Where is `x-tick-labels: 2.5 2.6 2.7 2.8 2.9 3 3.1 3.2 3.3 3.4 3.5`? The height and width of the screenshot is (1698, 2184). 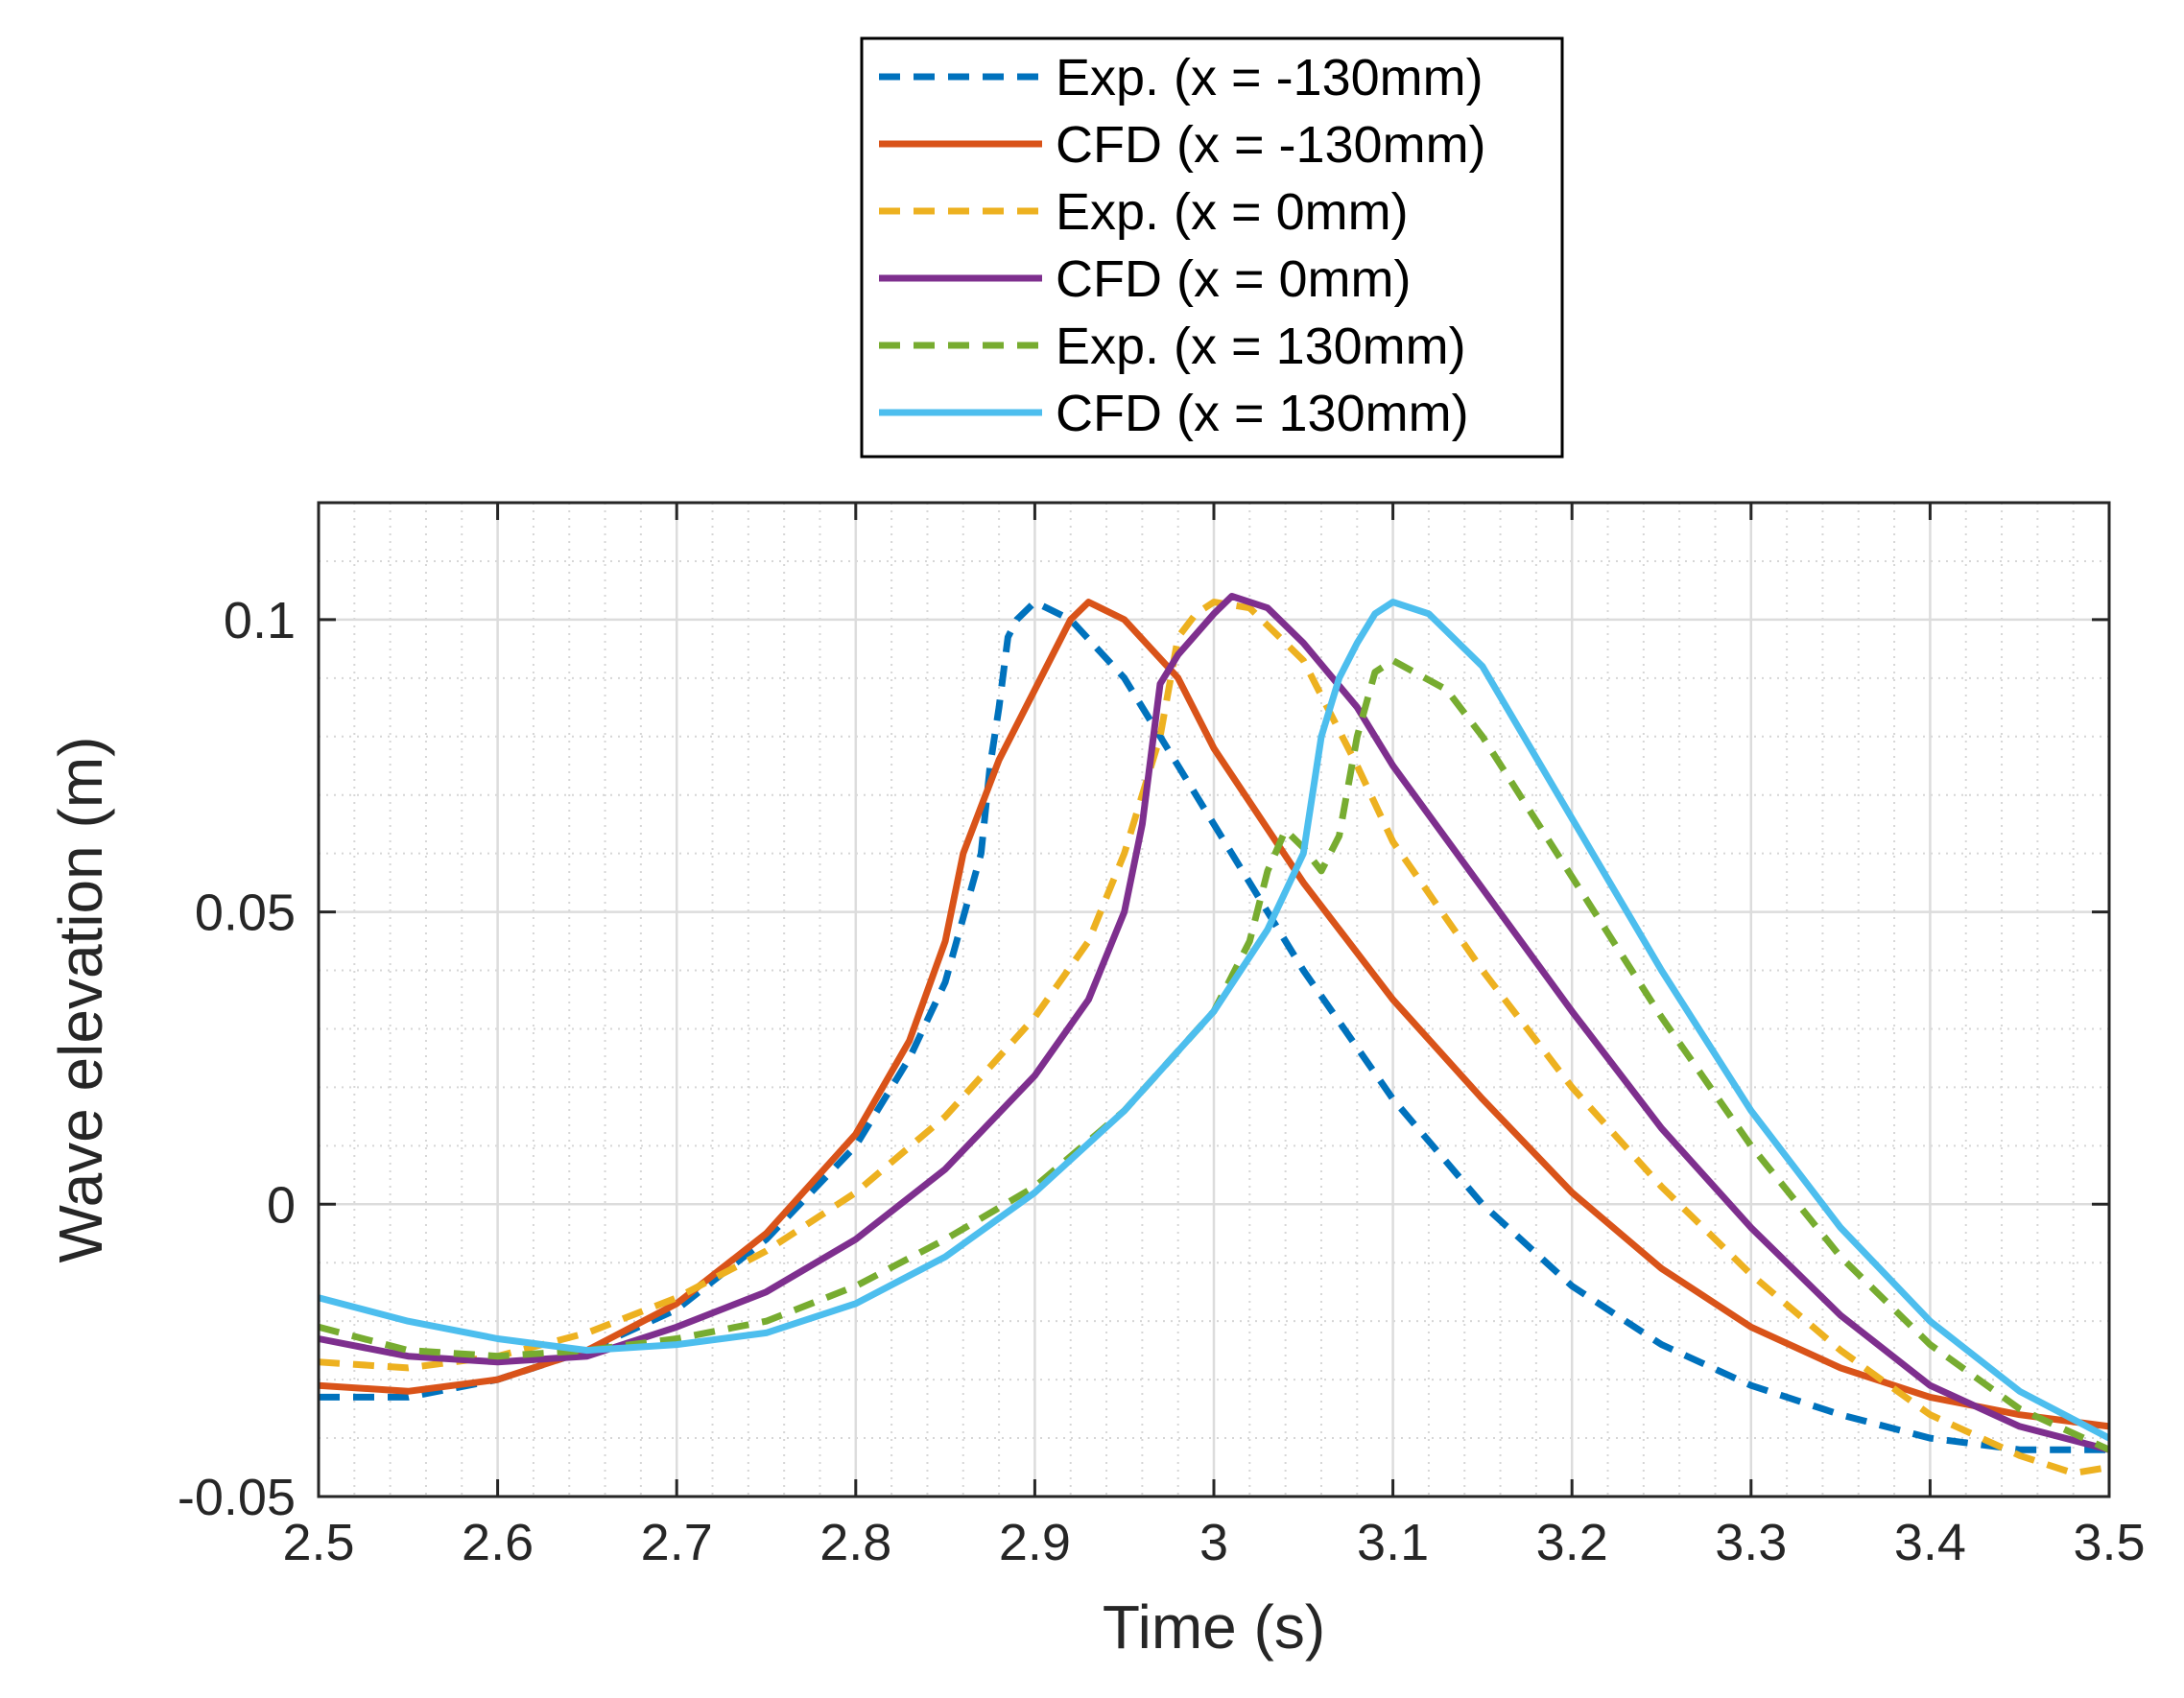
x-tick-labels: 2.5 2.6 2.7 2.8 2.9 3 3.1 3.2 3.3 3.4 3.5 is located at coordinates (1213, 1543).